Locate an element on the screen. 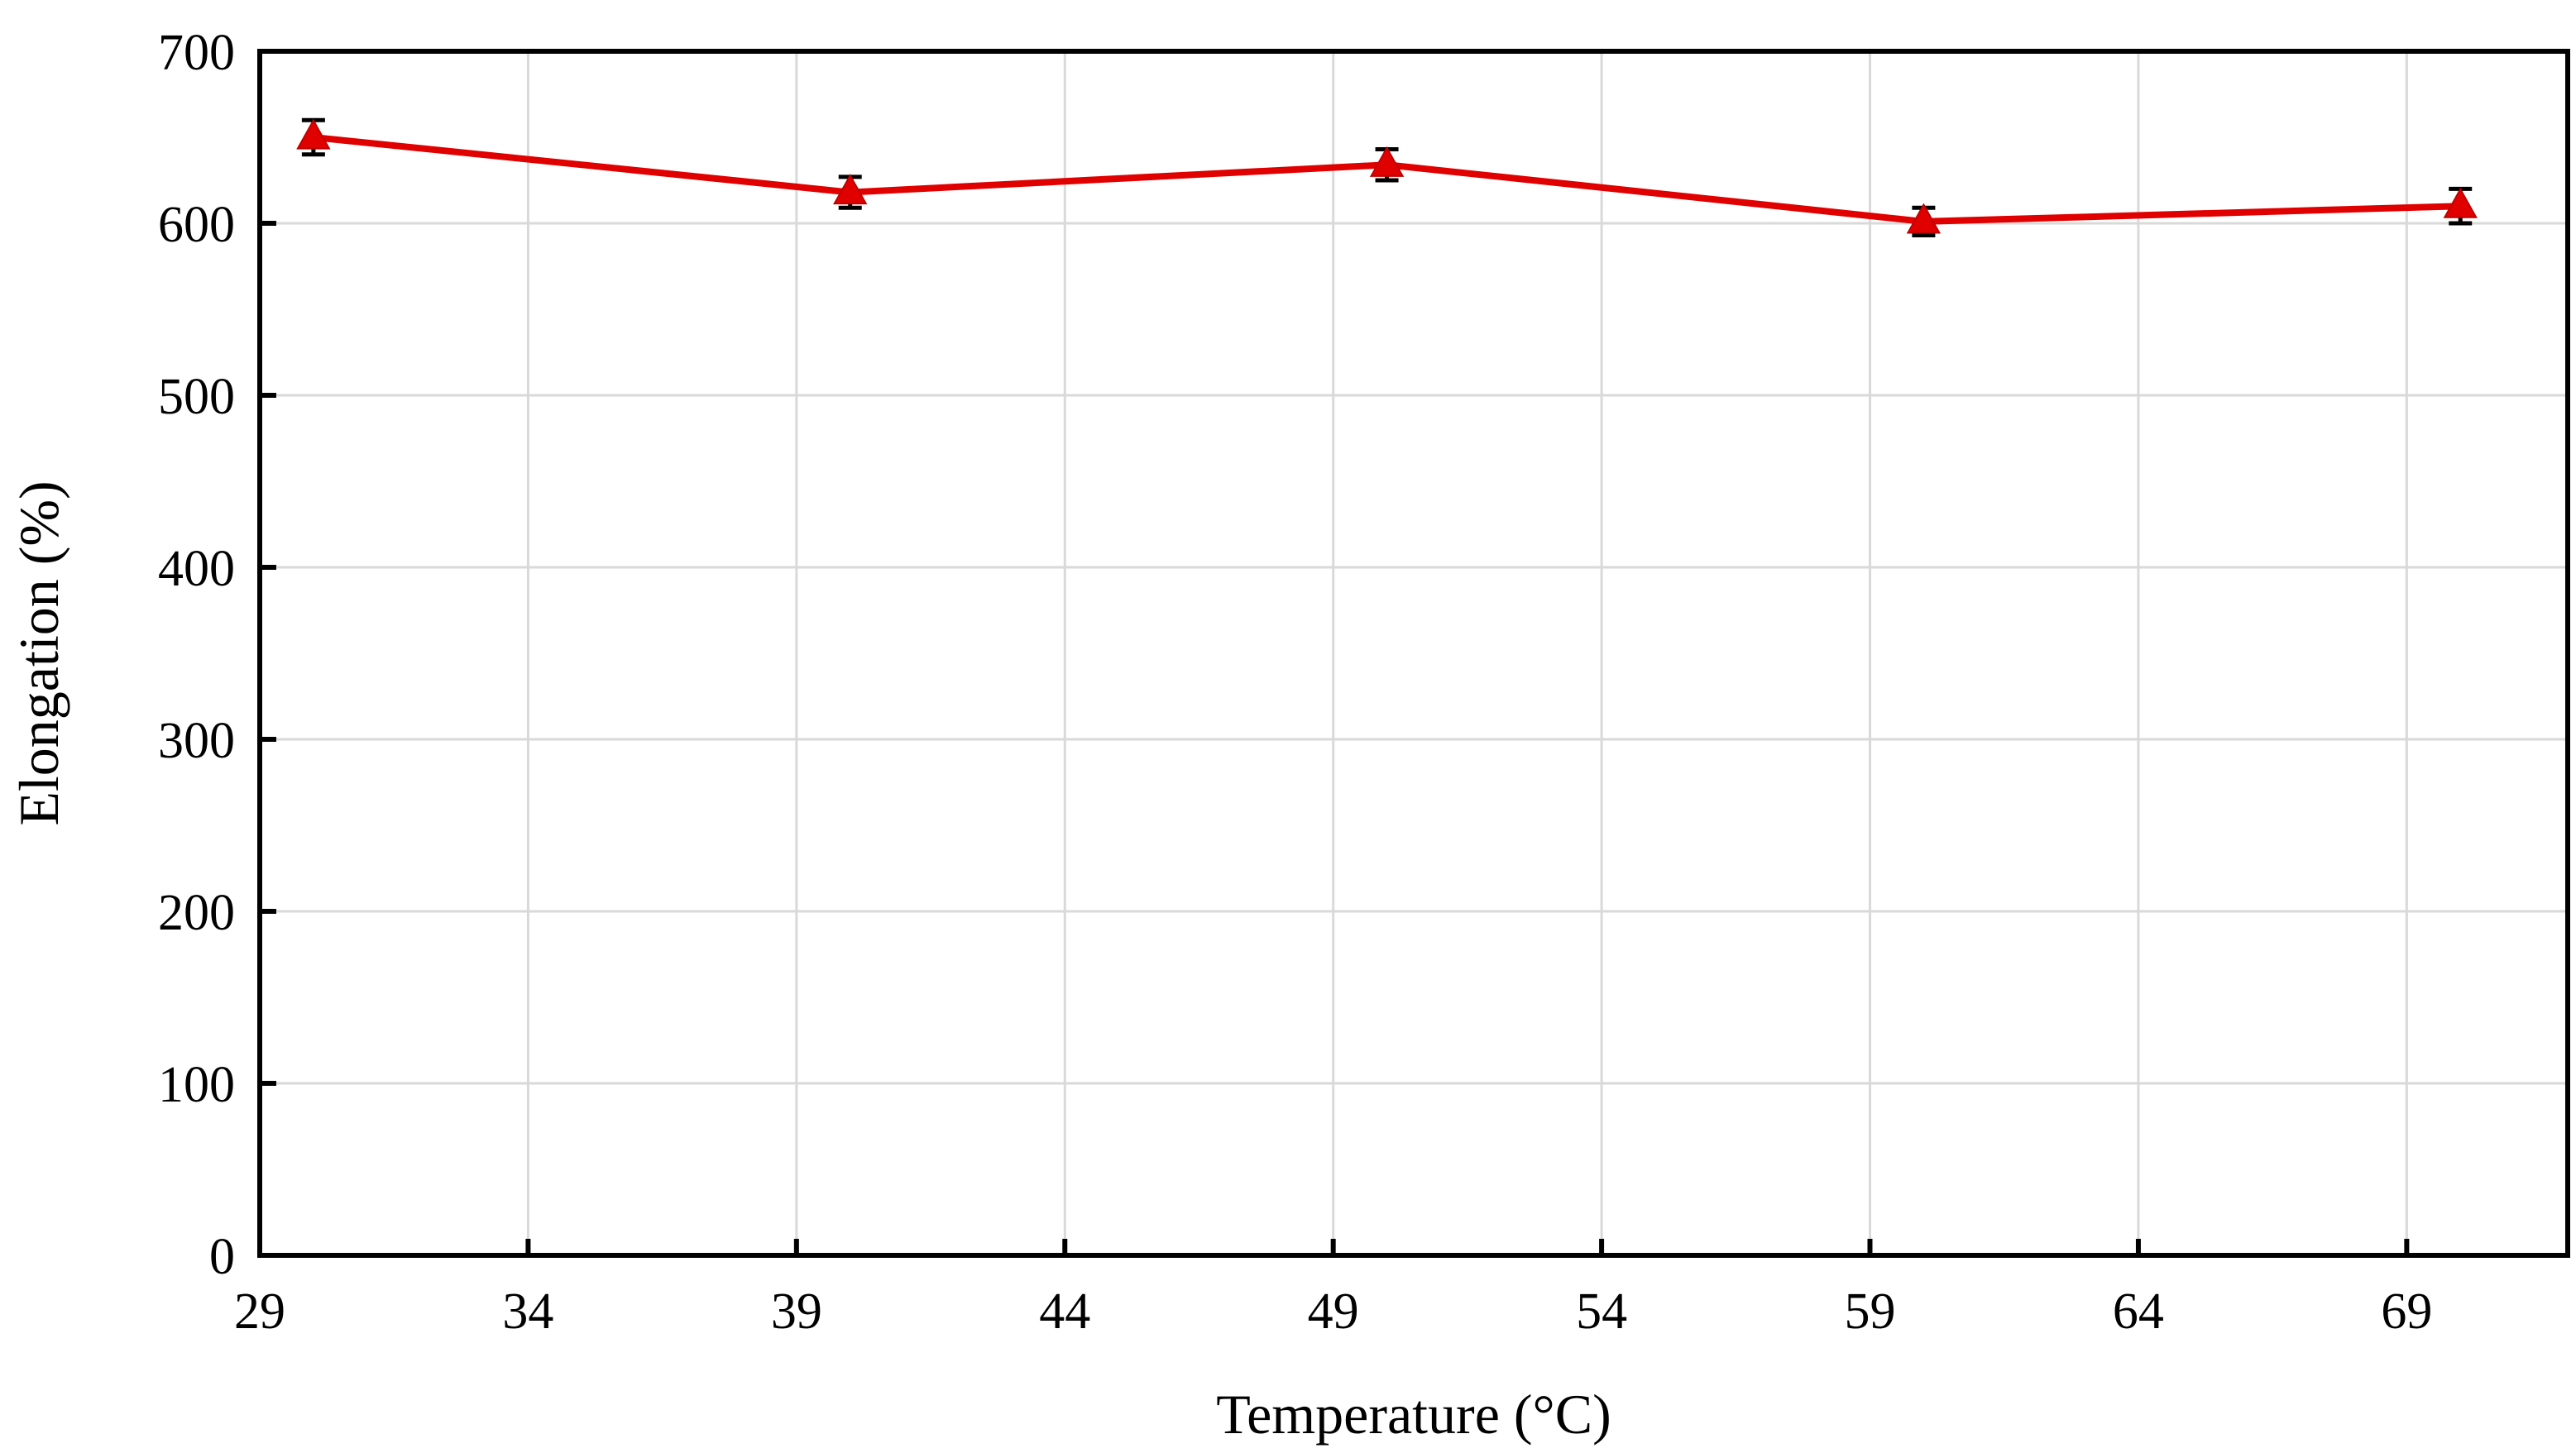  y-tick-label: 300 is located at coordinates (197, 741).